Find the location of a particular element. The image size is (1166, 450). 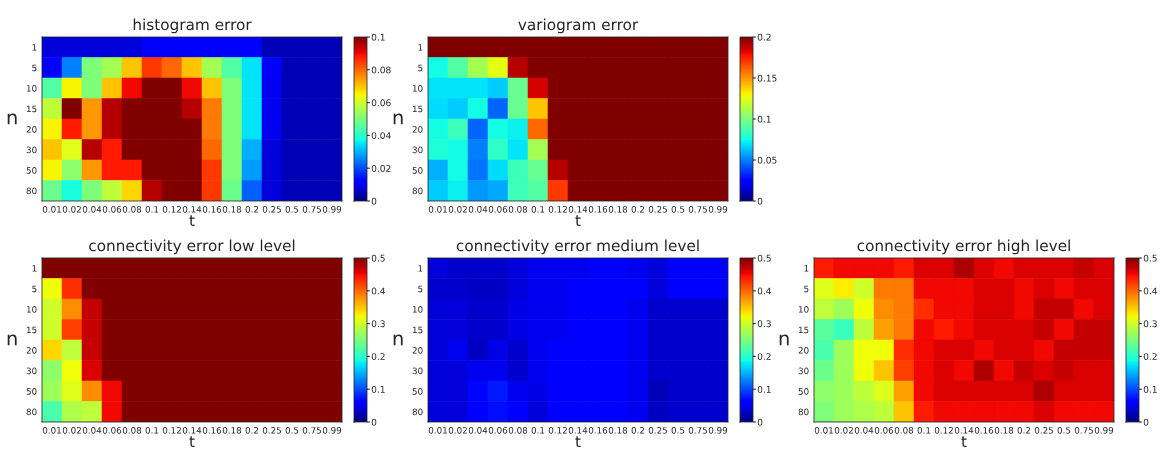

color-bar-label: 0.04 is located at coordinates (381, 135).